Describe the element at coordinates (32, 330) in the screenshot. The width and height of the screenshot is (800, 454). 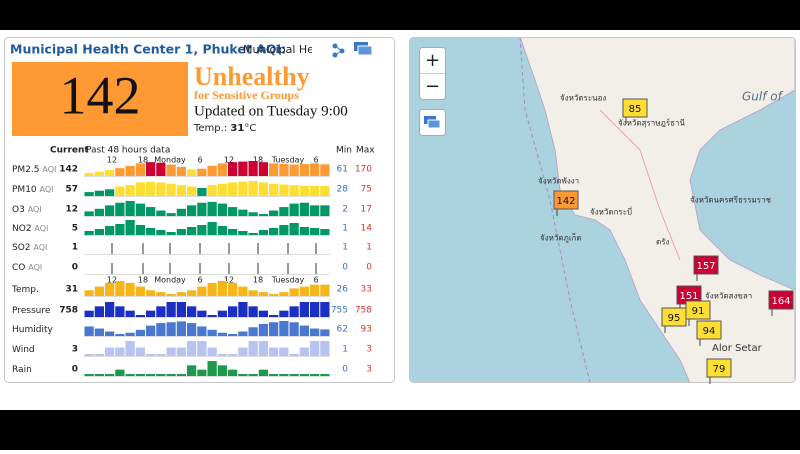
I see `row-name-text: Humidity` at that location.